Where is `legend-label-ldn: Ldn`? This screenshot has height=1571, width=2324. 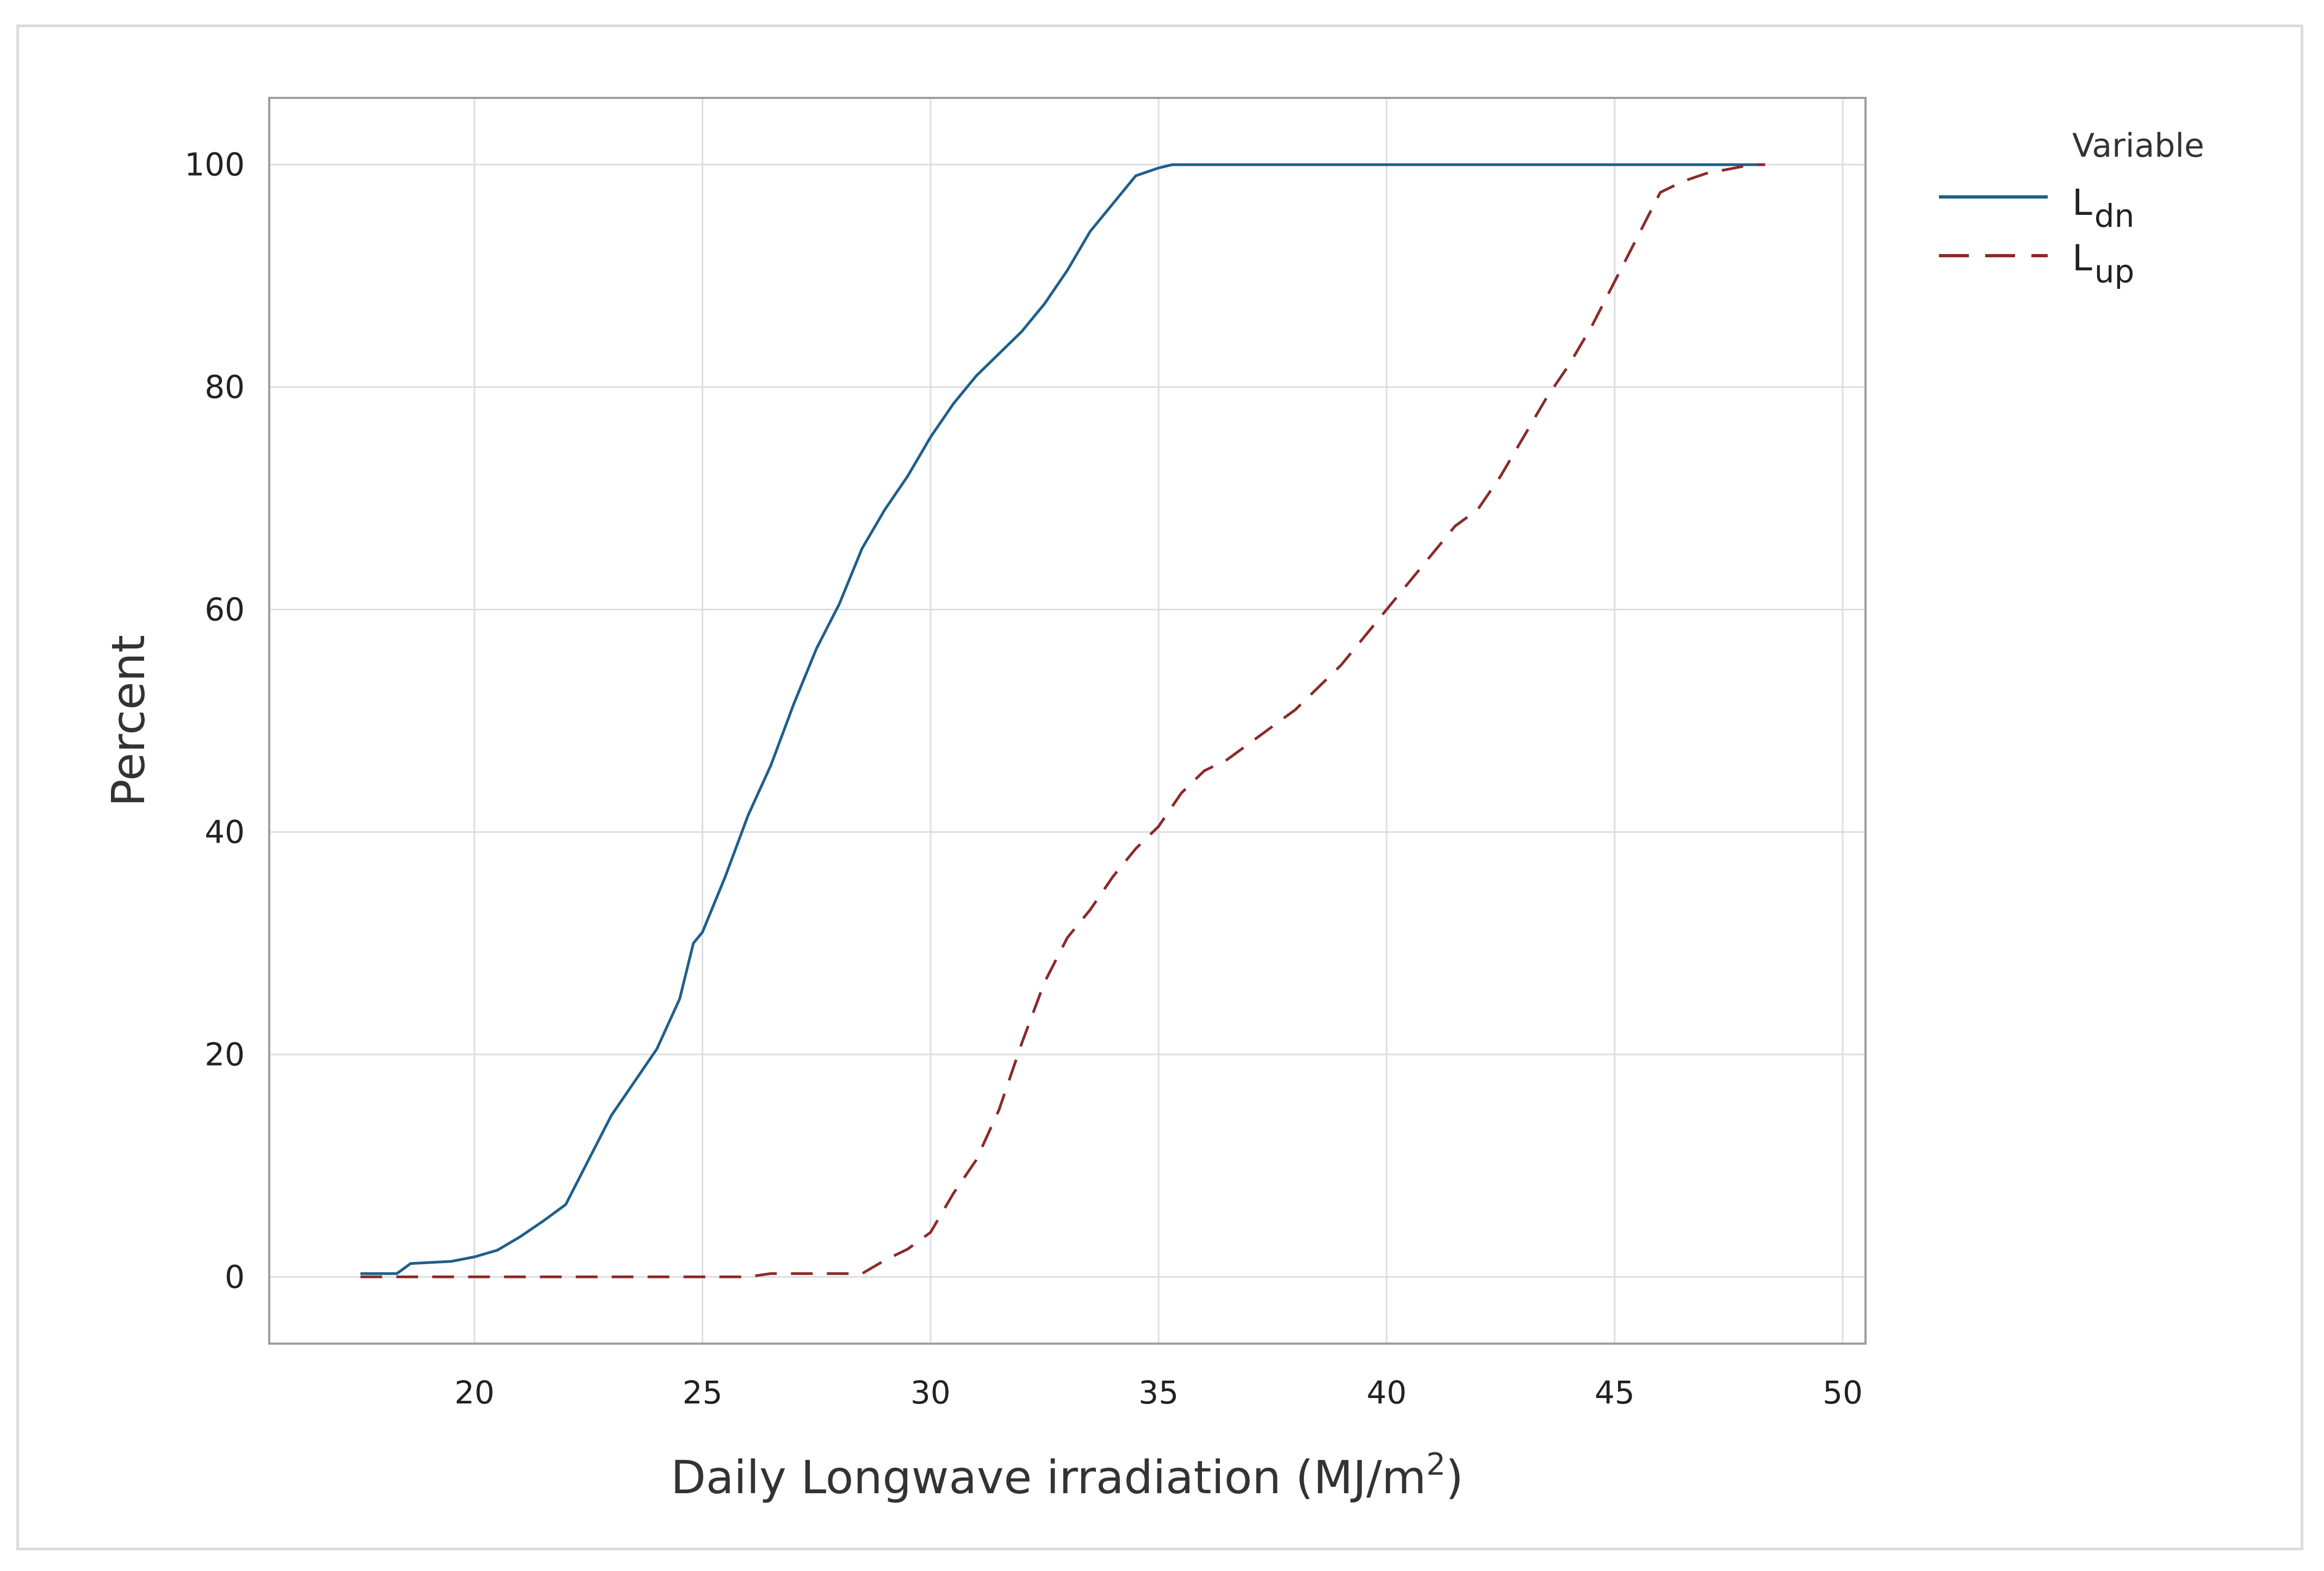
legend-label-ldn: Ldn is located at coordinates (2103, 208).